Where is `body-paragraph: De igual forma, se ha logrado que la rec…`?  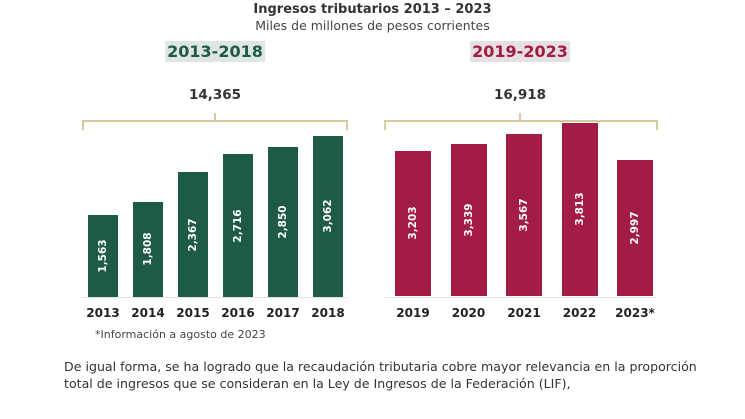
body-paragraph: De igual forma, se ha logrado que la rec… is located at coordinates (380, 375).